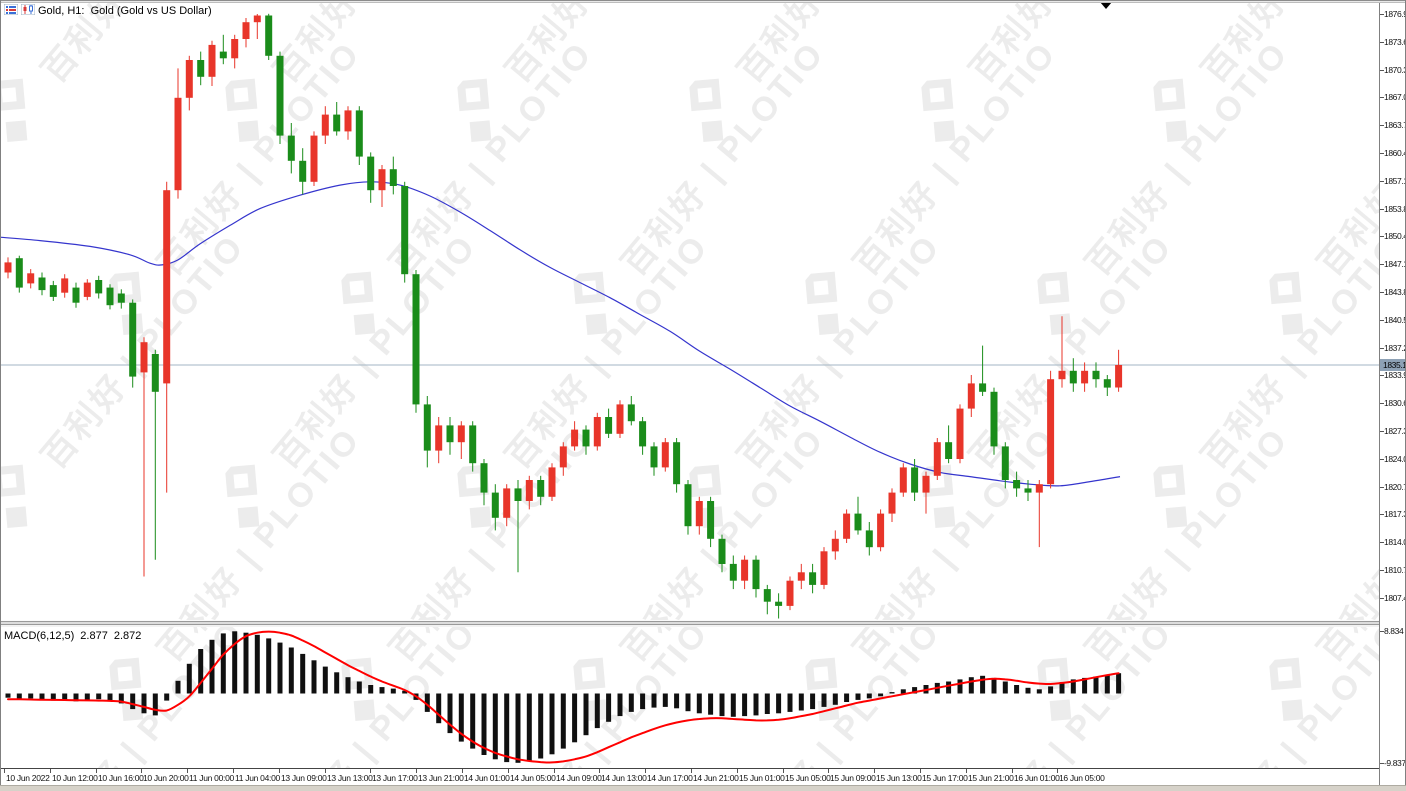 This screenshot has height=791, width=1406. I want to click on ohlc-list-icon, so click(11, 10).